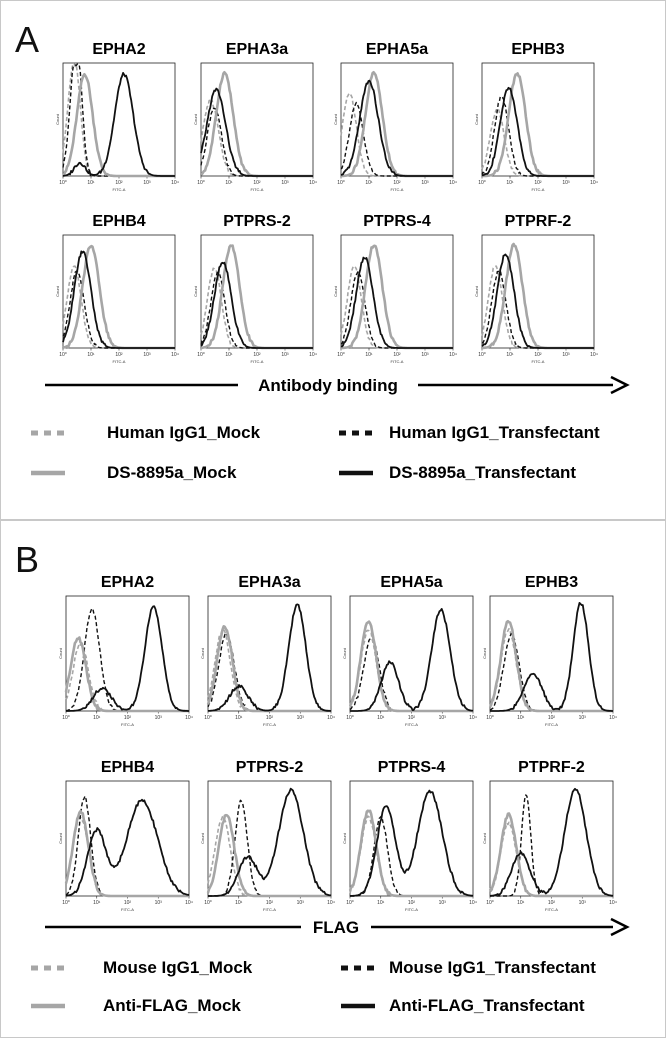  Describe the element at coordinates (537, 49) in the screenshot. I see `subplot-title: EPHB3` at that location.